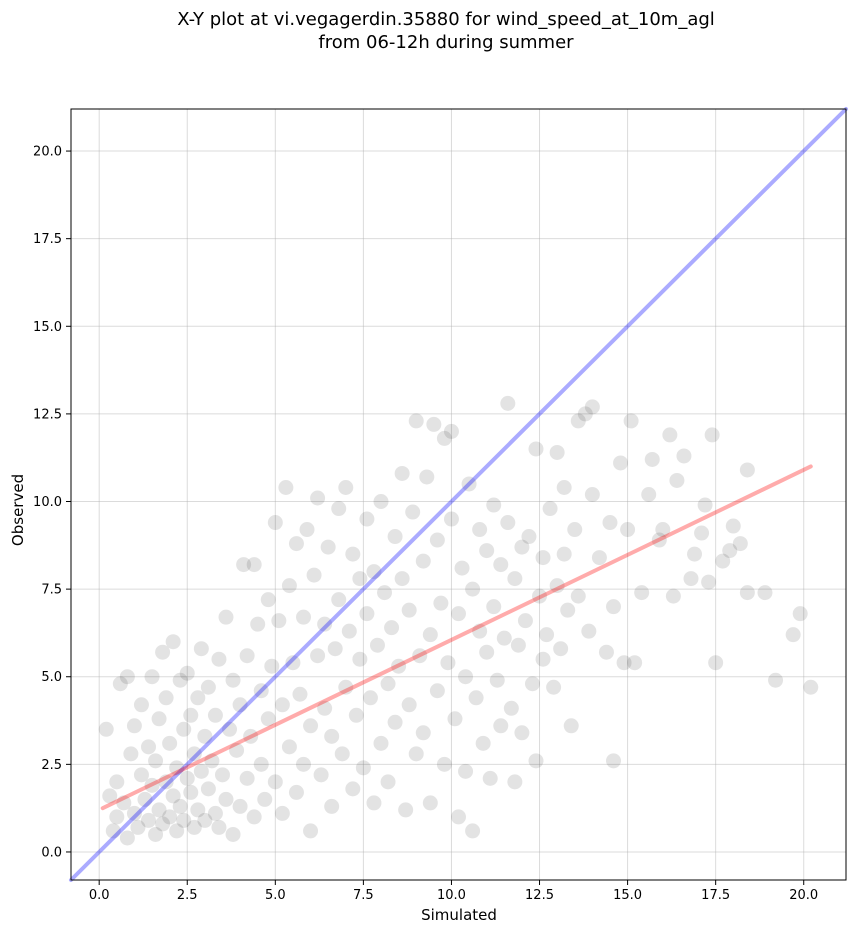  What do you see at coordinates (51, 590) in the screenshot?
I see `y-tick-label: 7.5` at bounding box center [51, 590].